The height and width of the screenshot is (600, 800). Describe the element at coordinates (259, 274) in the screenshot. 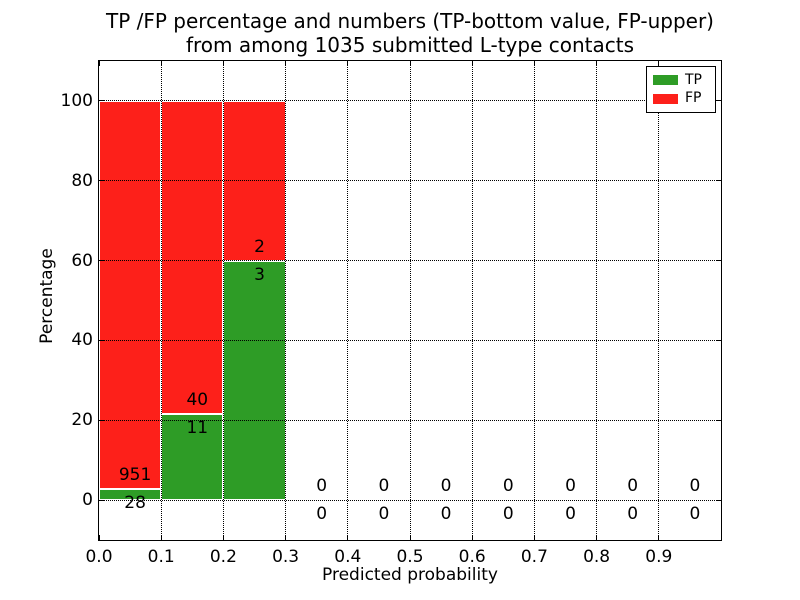

I see `annotation-tp-count: 3` at that location.